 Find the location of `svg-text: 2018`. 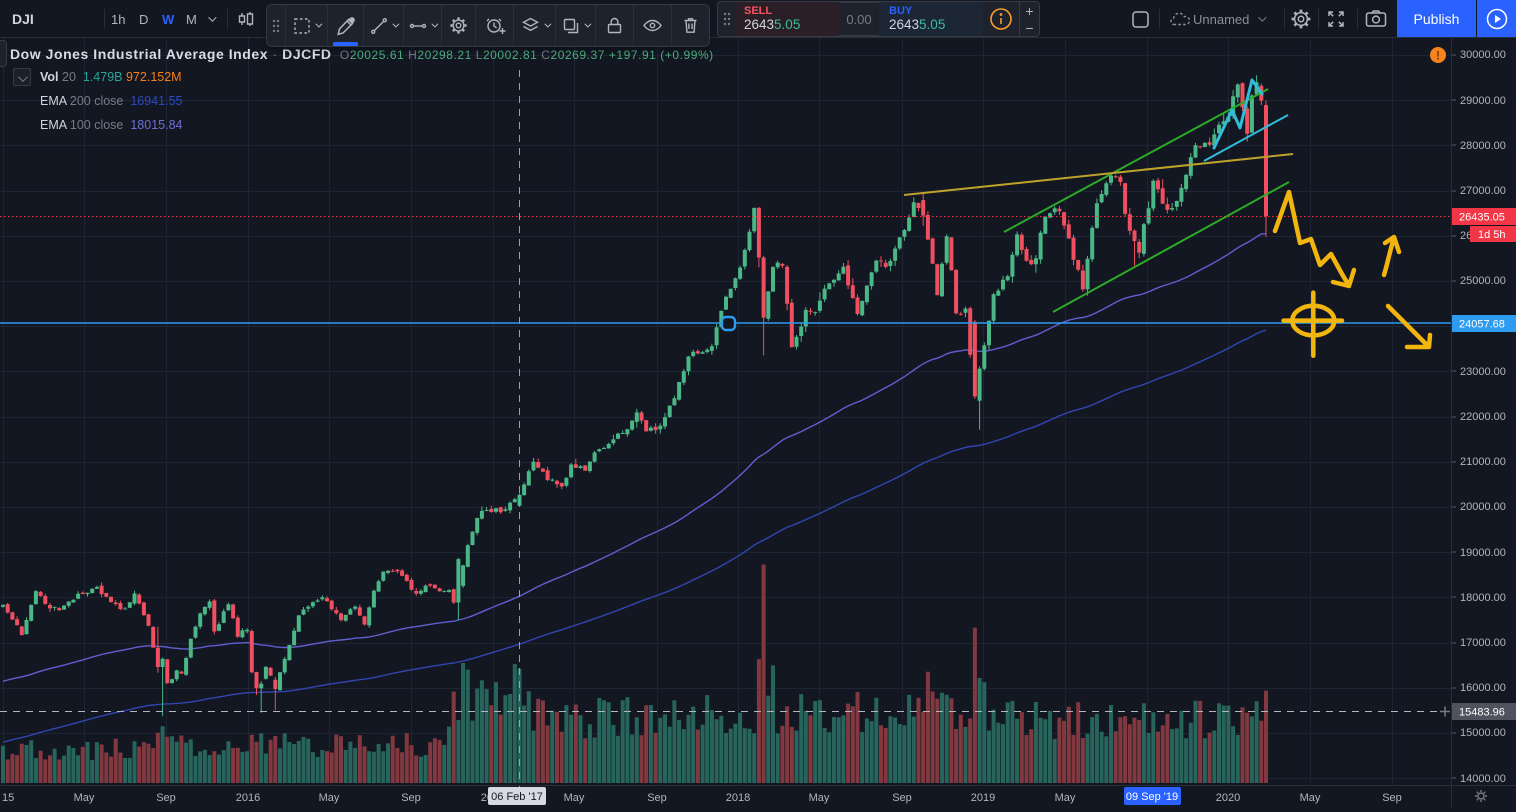

svg-text: 2018 is located at coordinates (738, 798).